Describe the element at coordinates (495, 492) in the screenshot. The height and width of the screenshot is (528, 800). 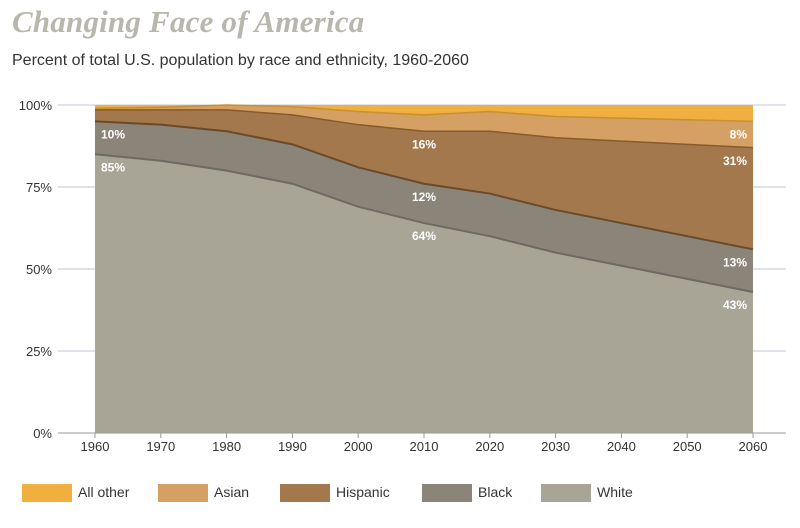
I see `legend-label-black: Black` at that location.